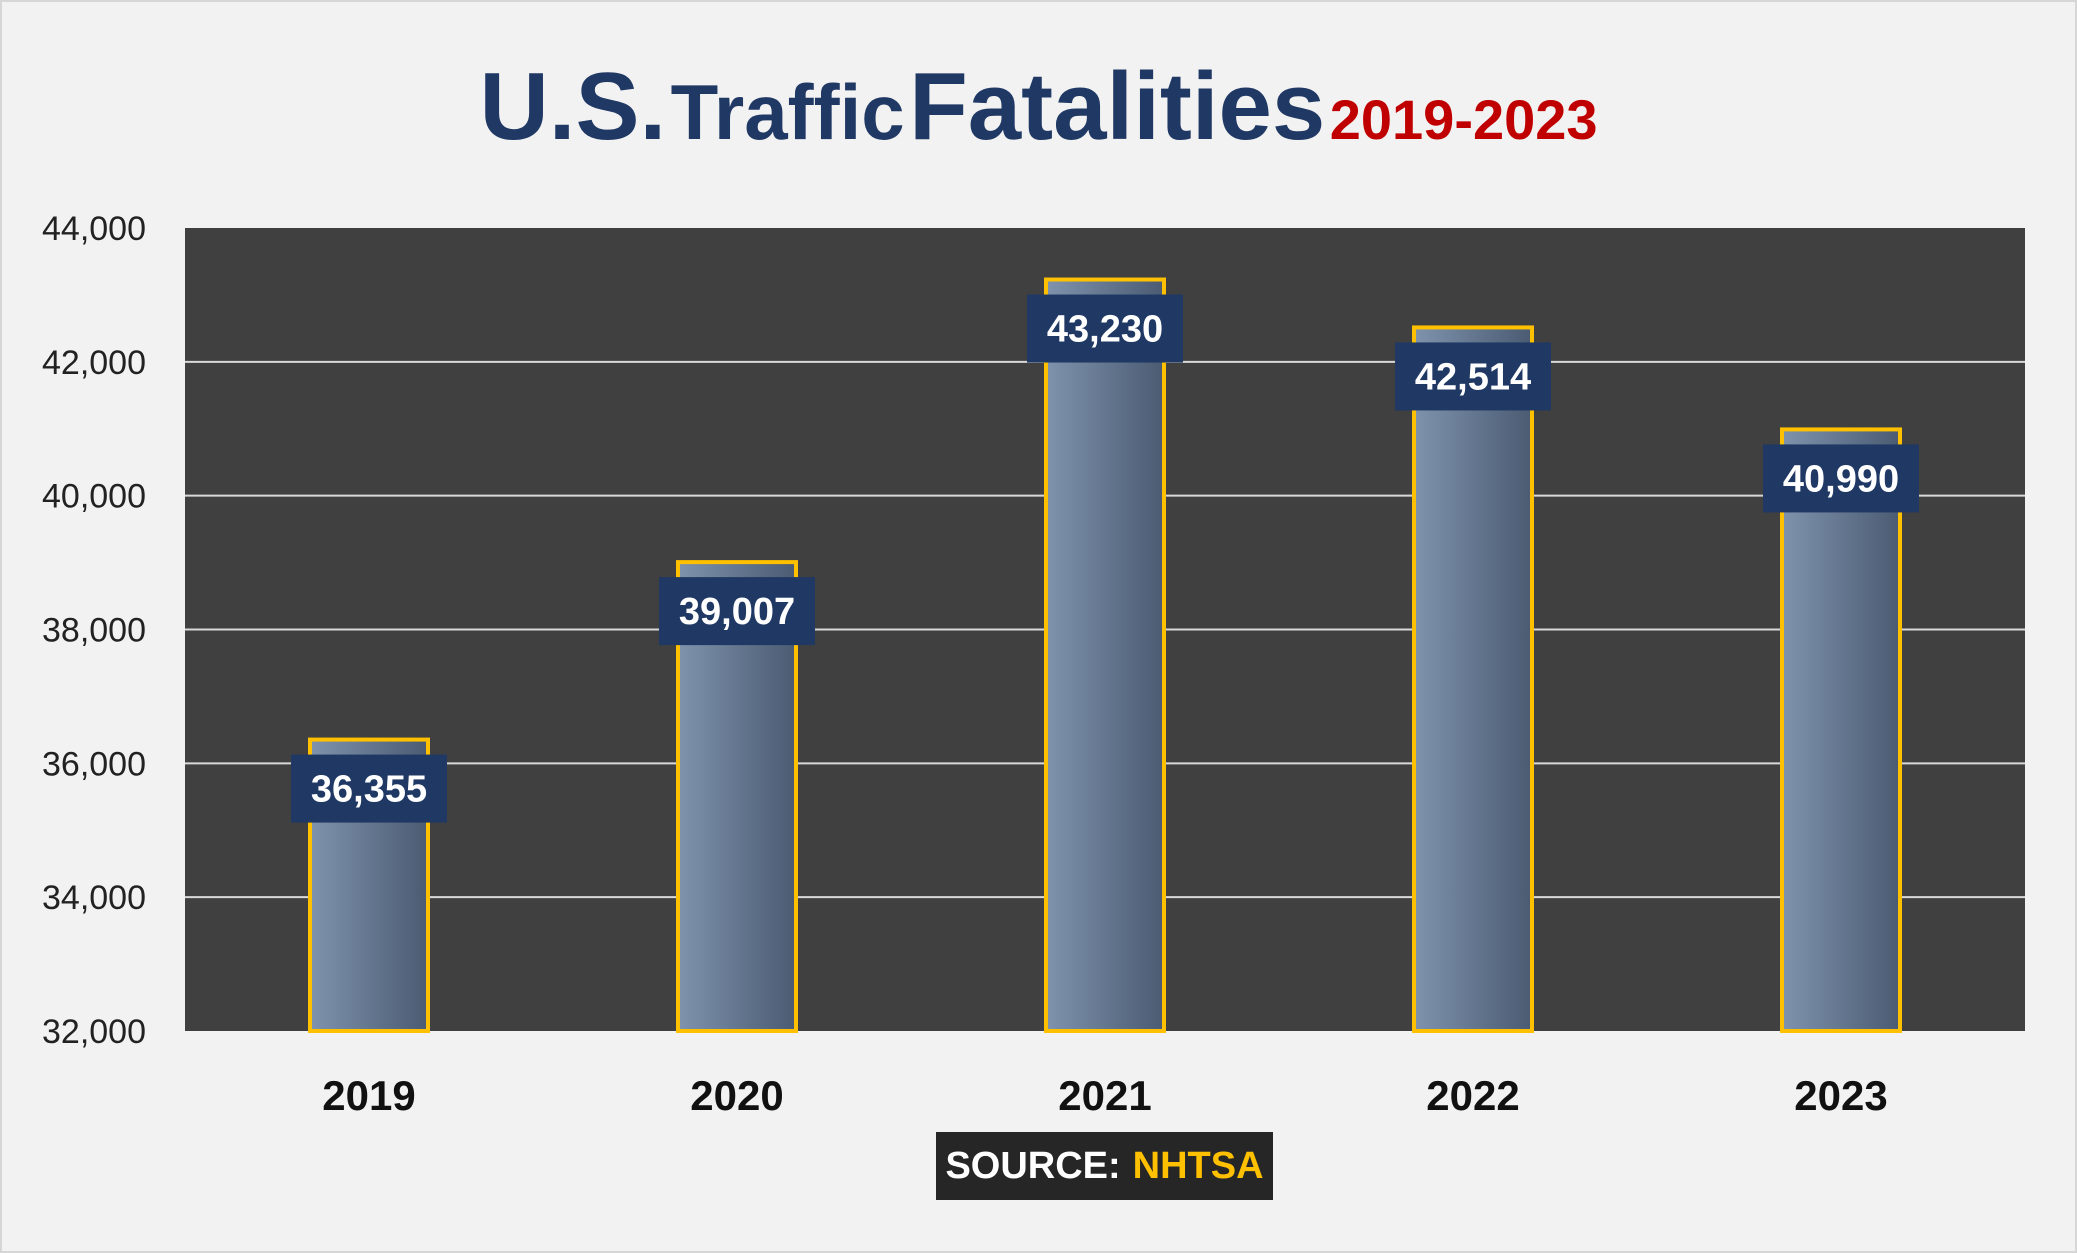 The height and width of the screenshot is (1253, 2077). I want to click on y-tick-label: 36,000, so click(94, 764).